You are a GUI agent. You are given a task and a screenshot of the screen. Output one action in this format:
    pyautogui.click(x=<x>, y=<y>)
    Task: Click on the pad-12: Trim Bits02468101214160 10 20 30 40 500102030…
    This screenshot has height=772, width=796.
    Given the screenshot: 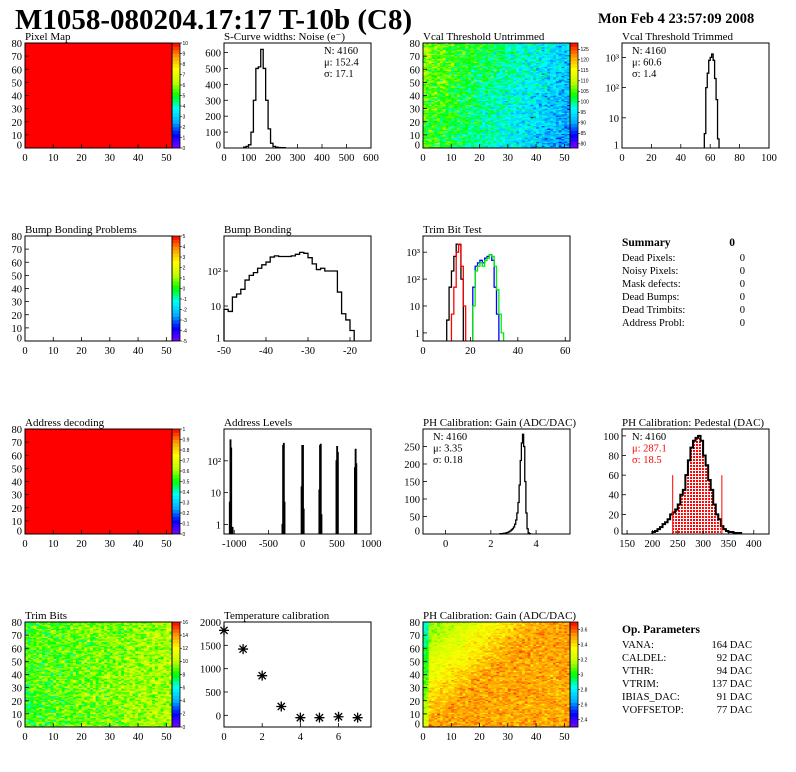 What is the action you would take?
    pyautogui.click(x=100, y=676)
    